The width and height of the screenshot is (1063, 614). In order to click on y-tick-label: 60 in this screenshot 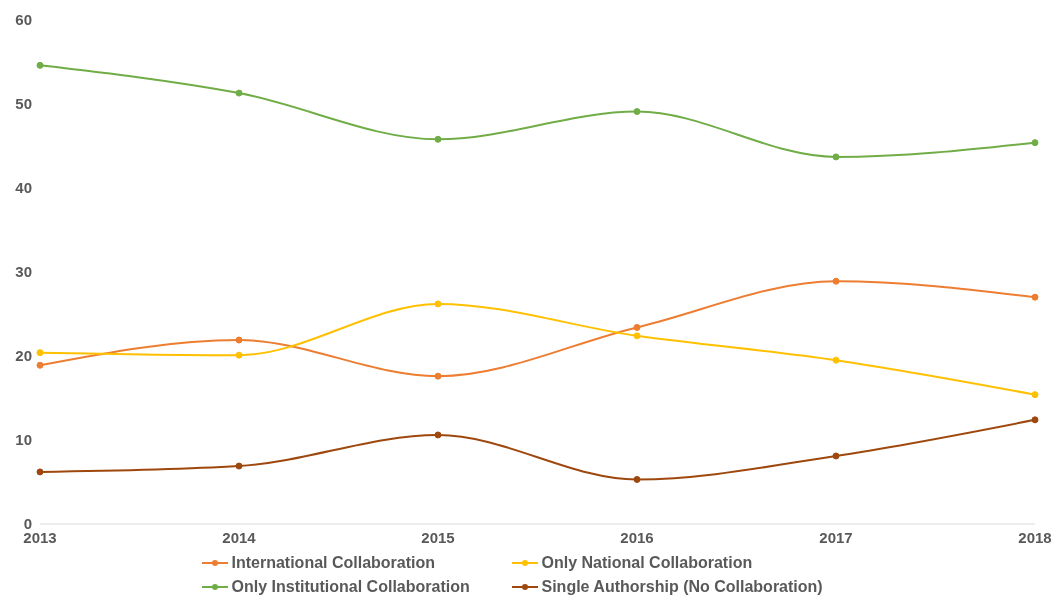, I will do `click(23, 20)`.